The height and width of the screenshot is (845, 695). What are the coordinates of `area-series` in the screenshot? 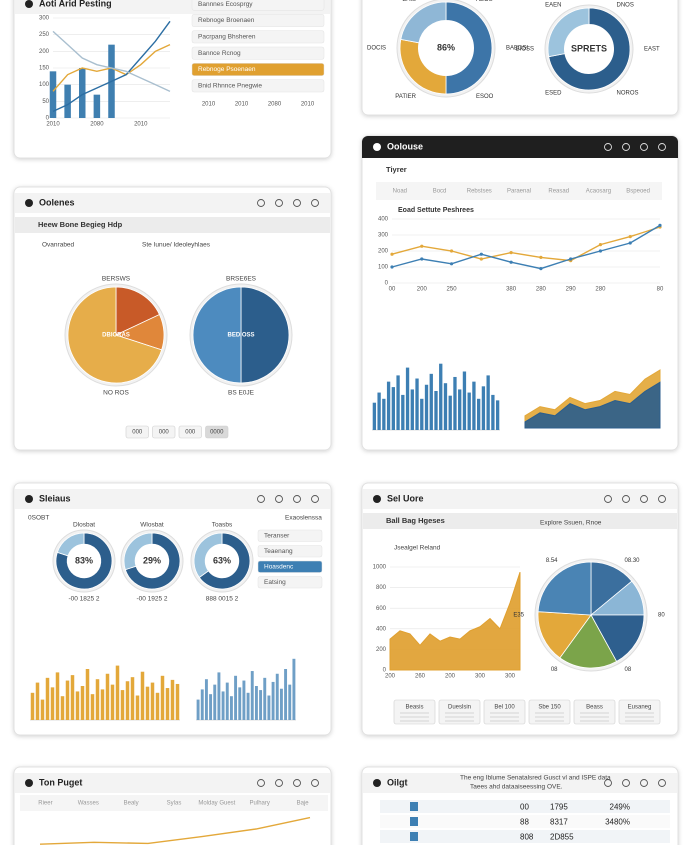 It's located at (592, 405).